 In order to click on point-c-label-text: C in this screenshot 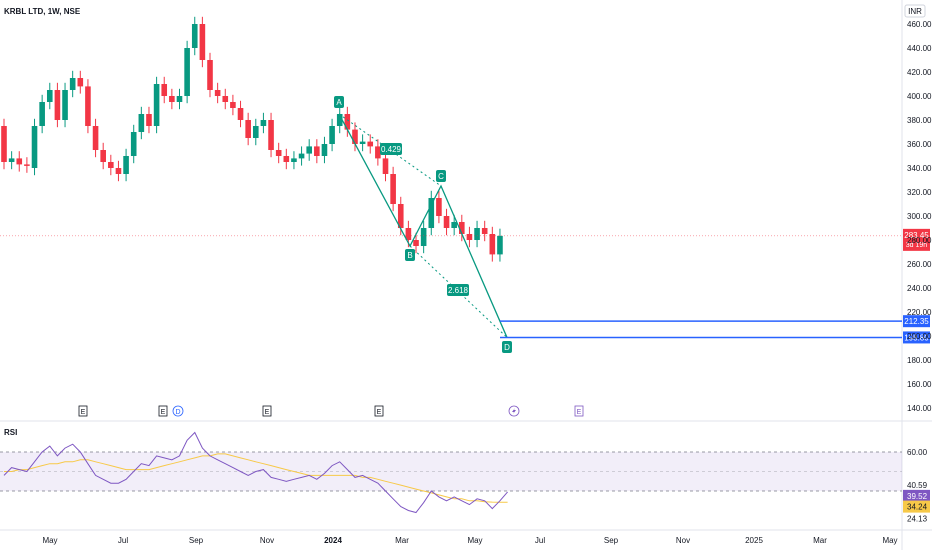, I will do `click(441, 176)`.